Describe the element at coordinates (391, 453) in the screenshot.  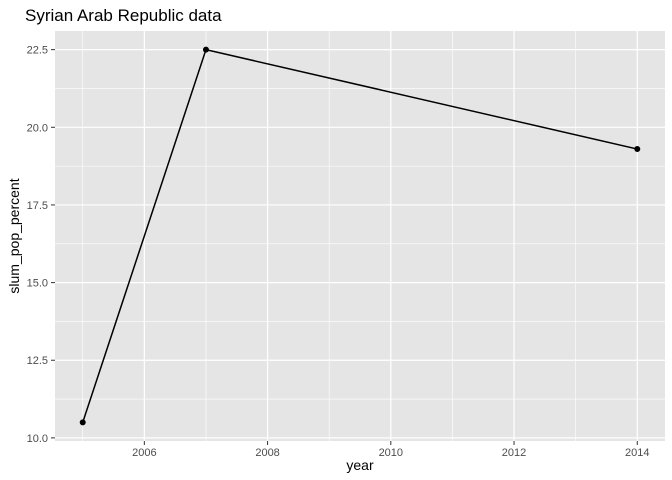
I see `x-tick-label: 2010` at that location.